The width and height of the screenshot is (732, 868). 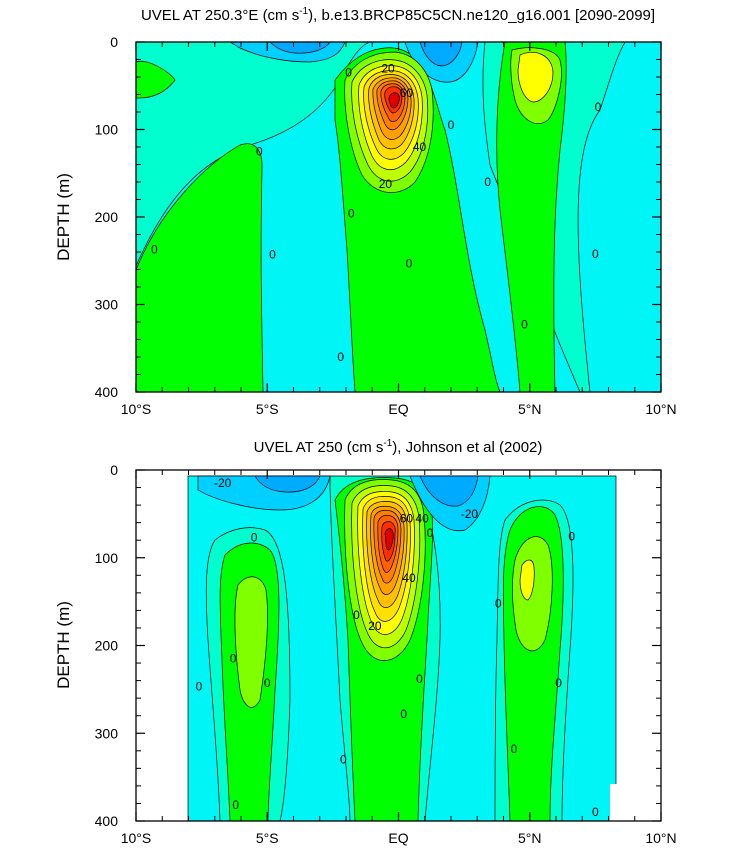 What do you see at coordinates (375, 626) in the screenshot?
I see `contour-label-bottom: 20` at bounding box center [375, 626].